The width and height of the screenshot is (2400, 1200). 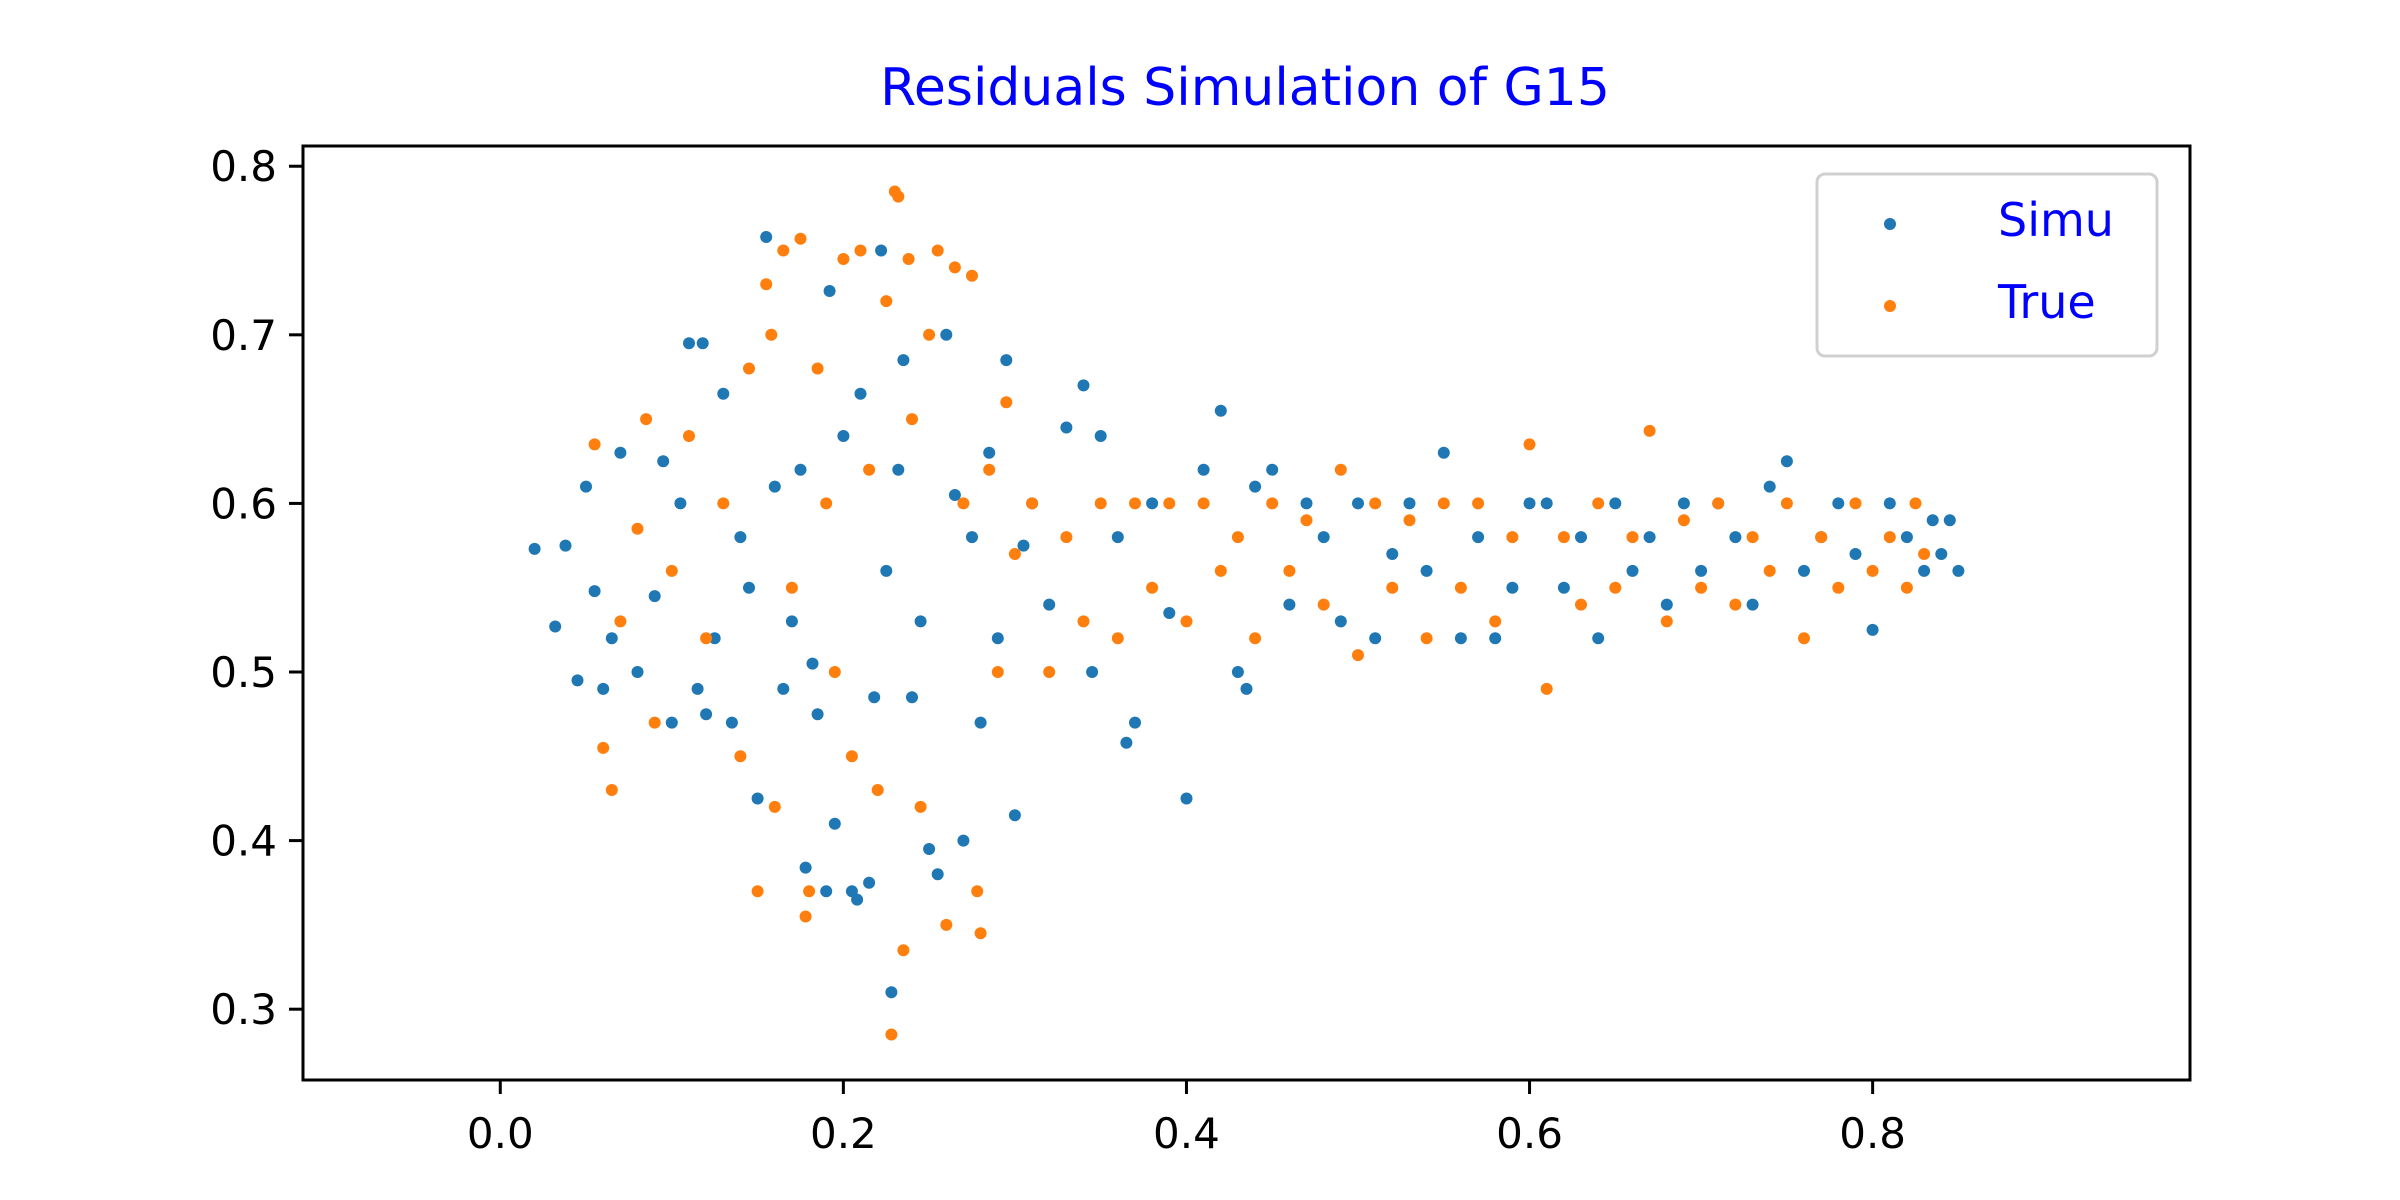 What do you see at coordinates (243, 1009) in the screenshot?
I see `y-tick-label: 0.3` at bounding box center [243, 1009].